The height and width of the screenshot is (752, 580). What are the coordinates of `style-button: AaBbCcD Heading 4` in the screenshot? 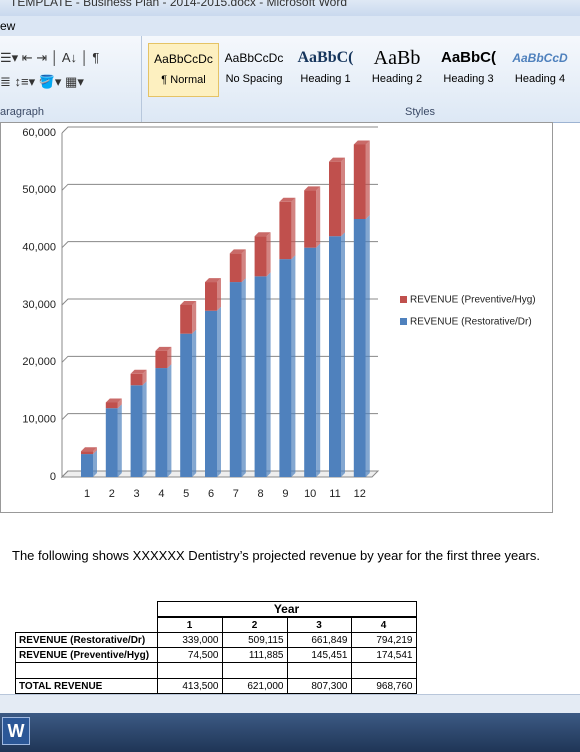 It's located at (540, 69).